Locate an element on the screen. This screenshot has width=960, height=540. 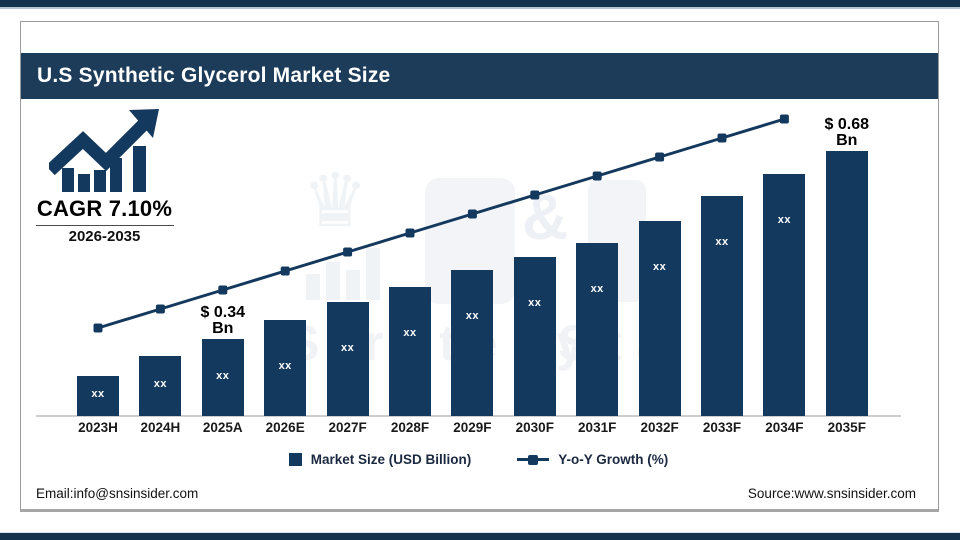
legend-bar-label: Market Size (USD Billion) is located at coordinates (391, 459).